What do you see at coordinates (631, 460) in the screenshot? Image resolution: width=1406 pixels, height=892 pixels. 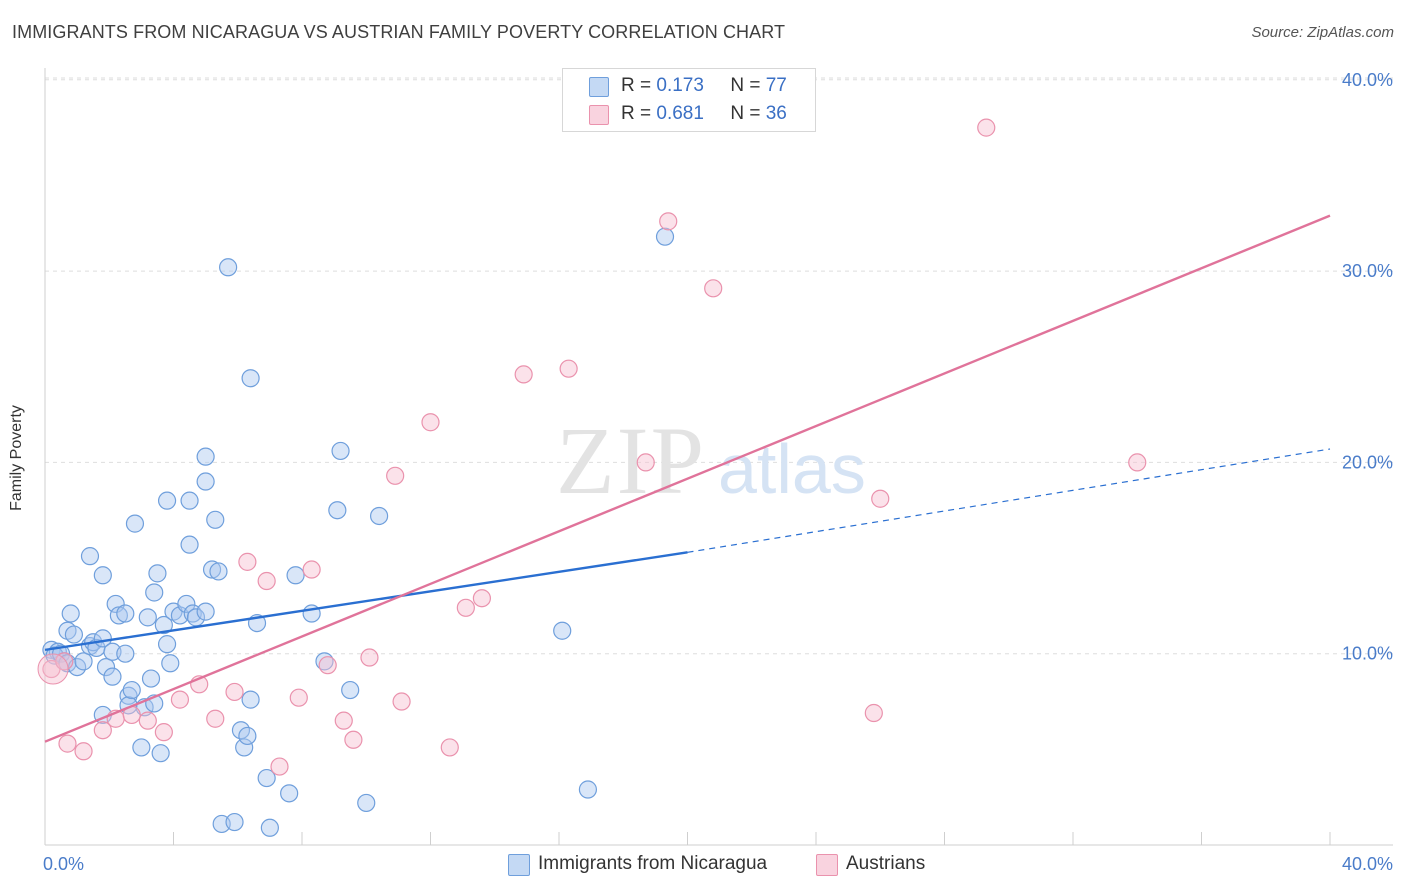 I see `watermark-zip: ZIP` at bounding box center [631, 460].